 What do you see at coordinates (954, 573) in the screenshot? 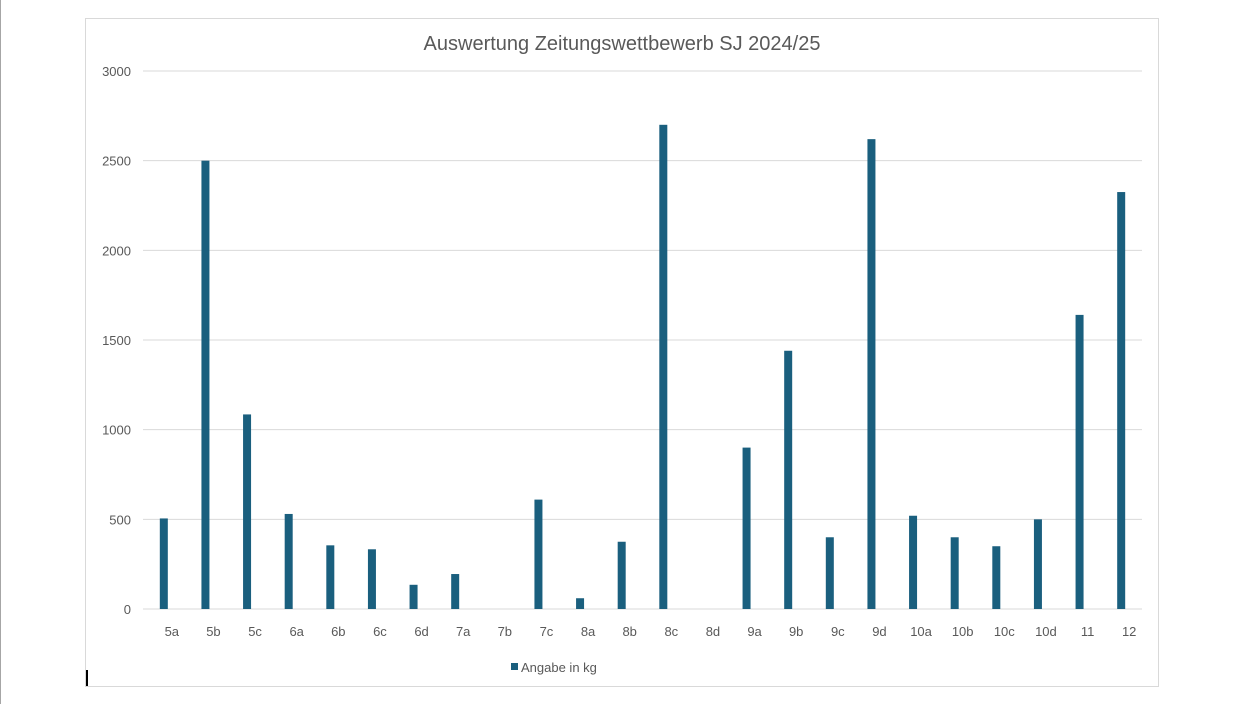
I see `bar-10b` at bounding box center [954, 573].